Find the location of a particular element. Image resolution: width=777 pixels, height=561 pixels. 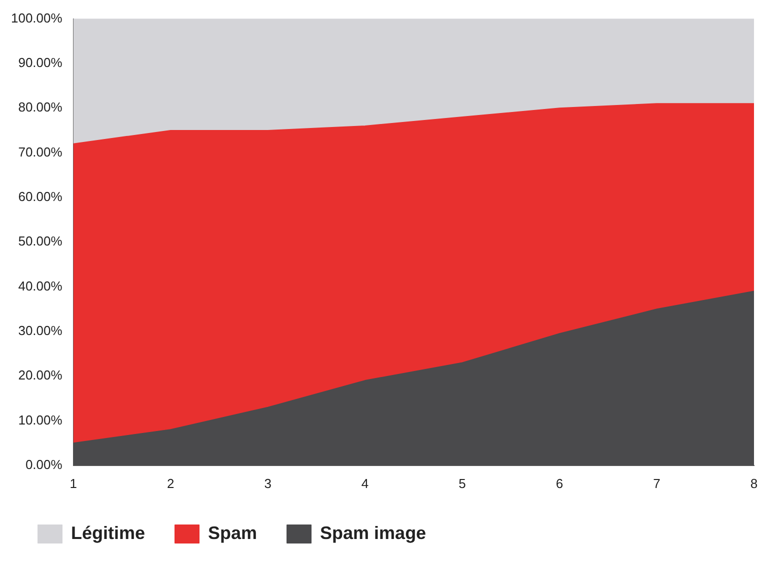

y-tick-label: 100.00% is located at coordinates (36, 18).